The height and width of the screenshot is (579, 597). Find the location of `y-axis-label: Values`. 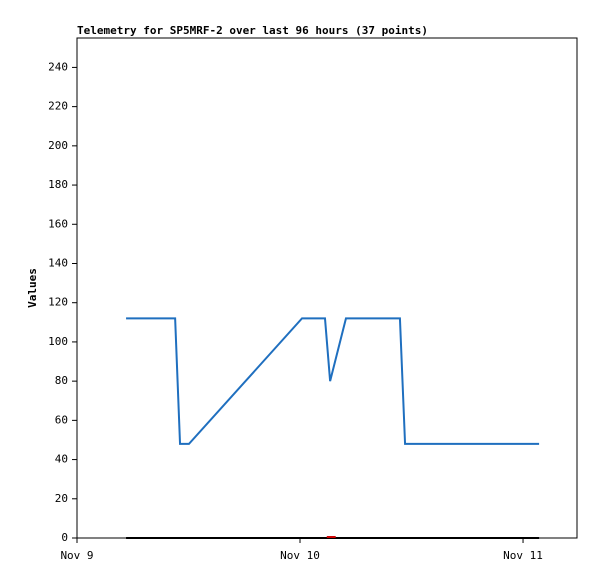

y-axis-label: Values is located at coordinates (32, 288).